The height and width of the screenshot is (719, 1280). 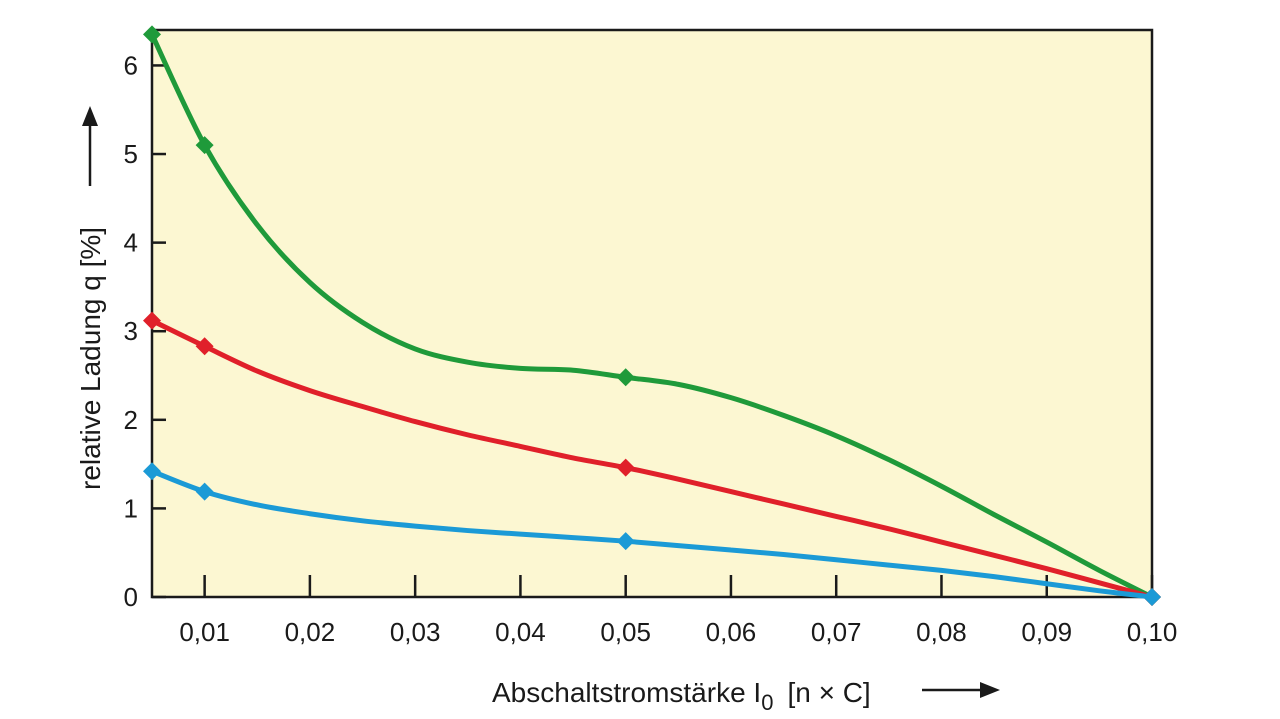 I want to click on x-axis-label: Abschaltstromstärke I0 [n × C], so click(x=681, y=696).